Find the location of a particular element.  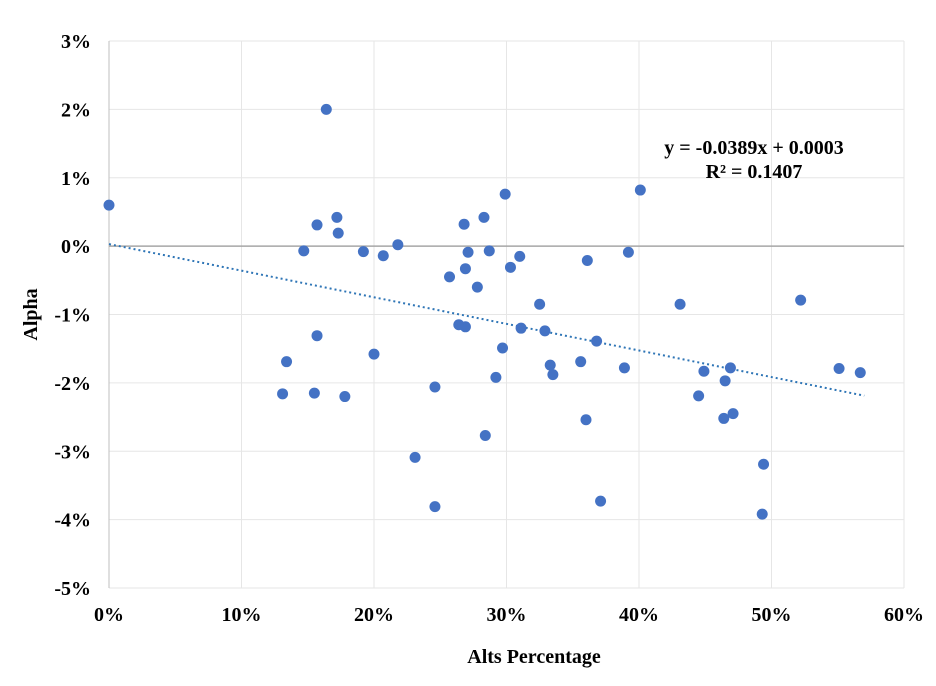

y-tick-label-0: 3% is located at coordinates (76, 42).